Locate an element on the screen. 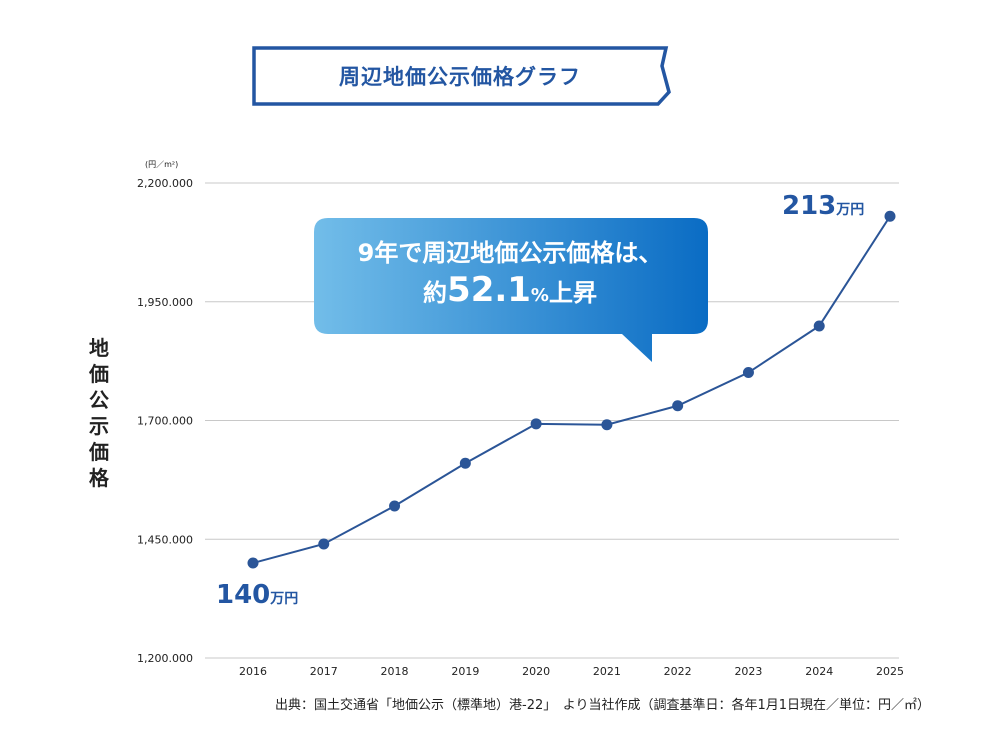  callout-text: 9年で周辺地価公示価格は、 約52.1%上昇 is located at coordinates (510, 276).